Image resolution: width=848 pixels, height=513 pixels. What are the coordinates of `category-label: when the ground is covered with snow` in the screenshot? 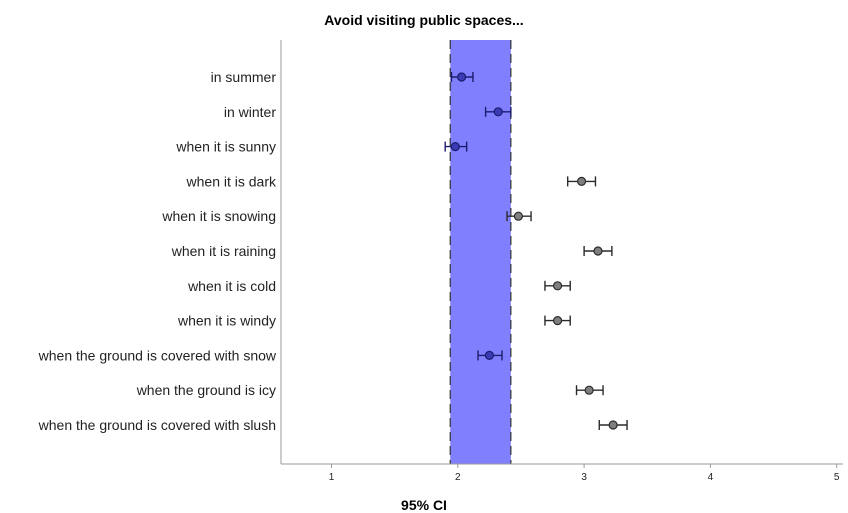 It's located at (157, 355).